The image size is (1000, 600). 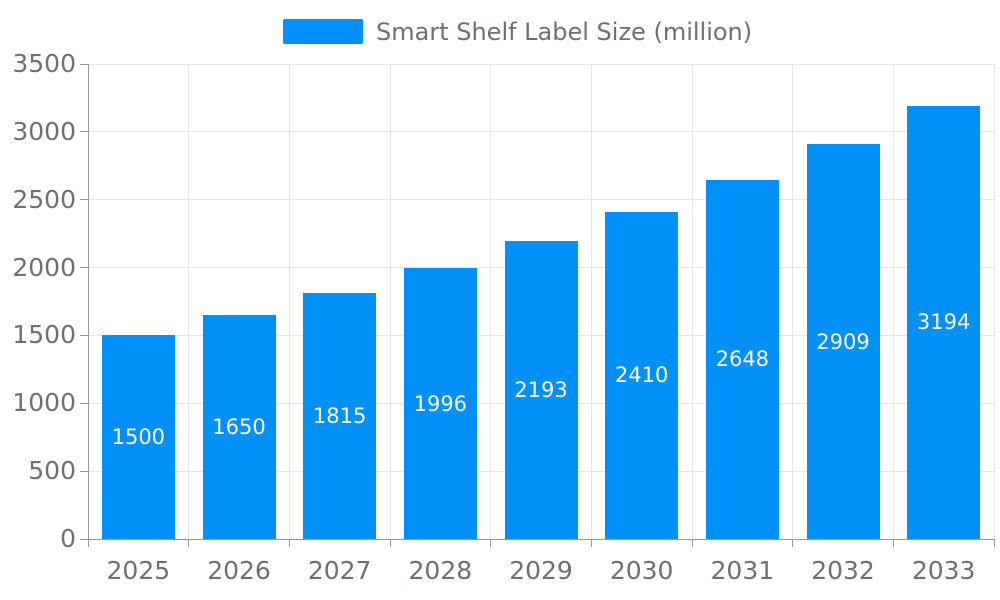 What do you see at coordinates (138, 570) in the screenshot?
I see `x-axis-label-2025: 2025` at bounding box center [138, 570].